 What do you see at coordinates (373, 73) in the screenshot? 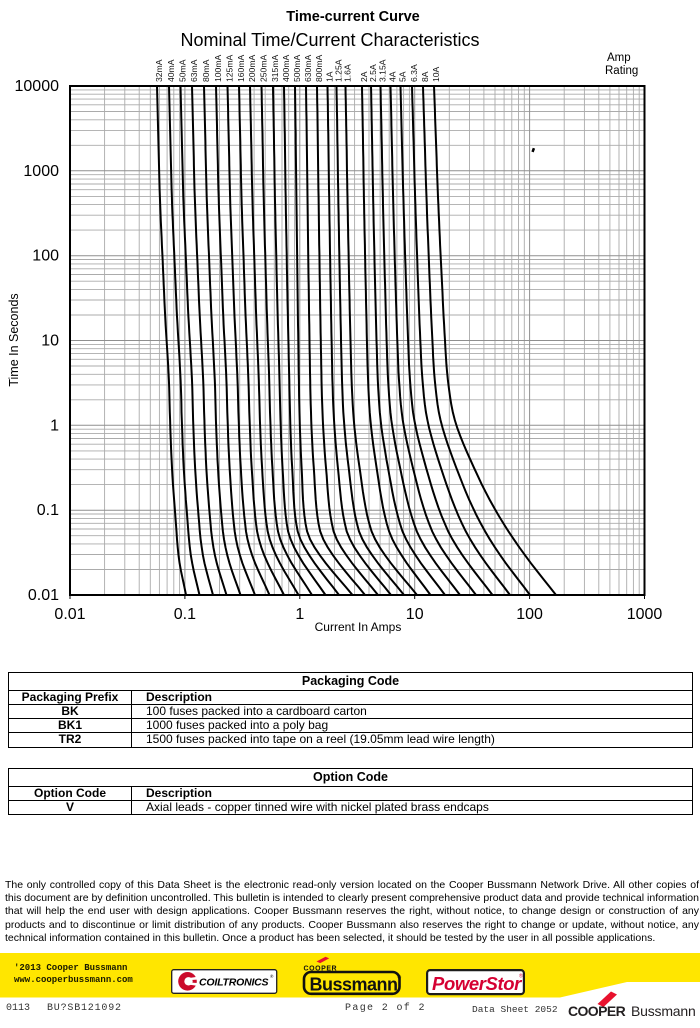
I see `svg-text: 2.5A` at bounding box center [373, 73].